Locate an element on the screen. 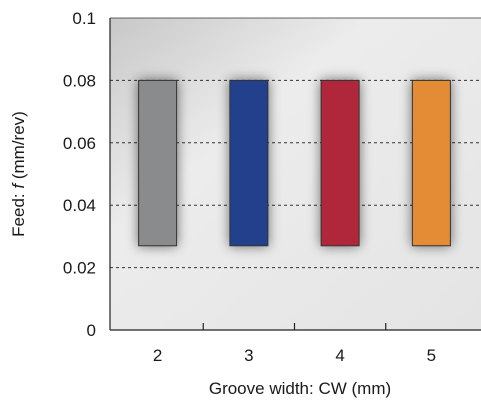 The height and width of the screenshot is (407, 481). x-tick-label: 2 is located at coordinates (157, 355).